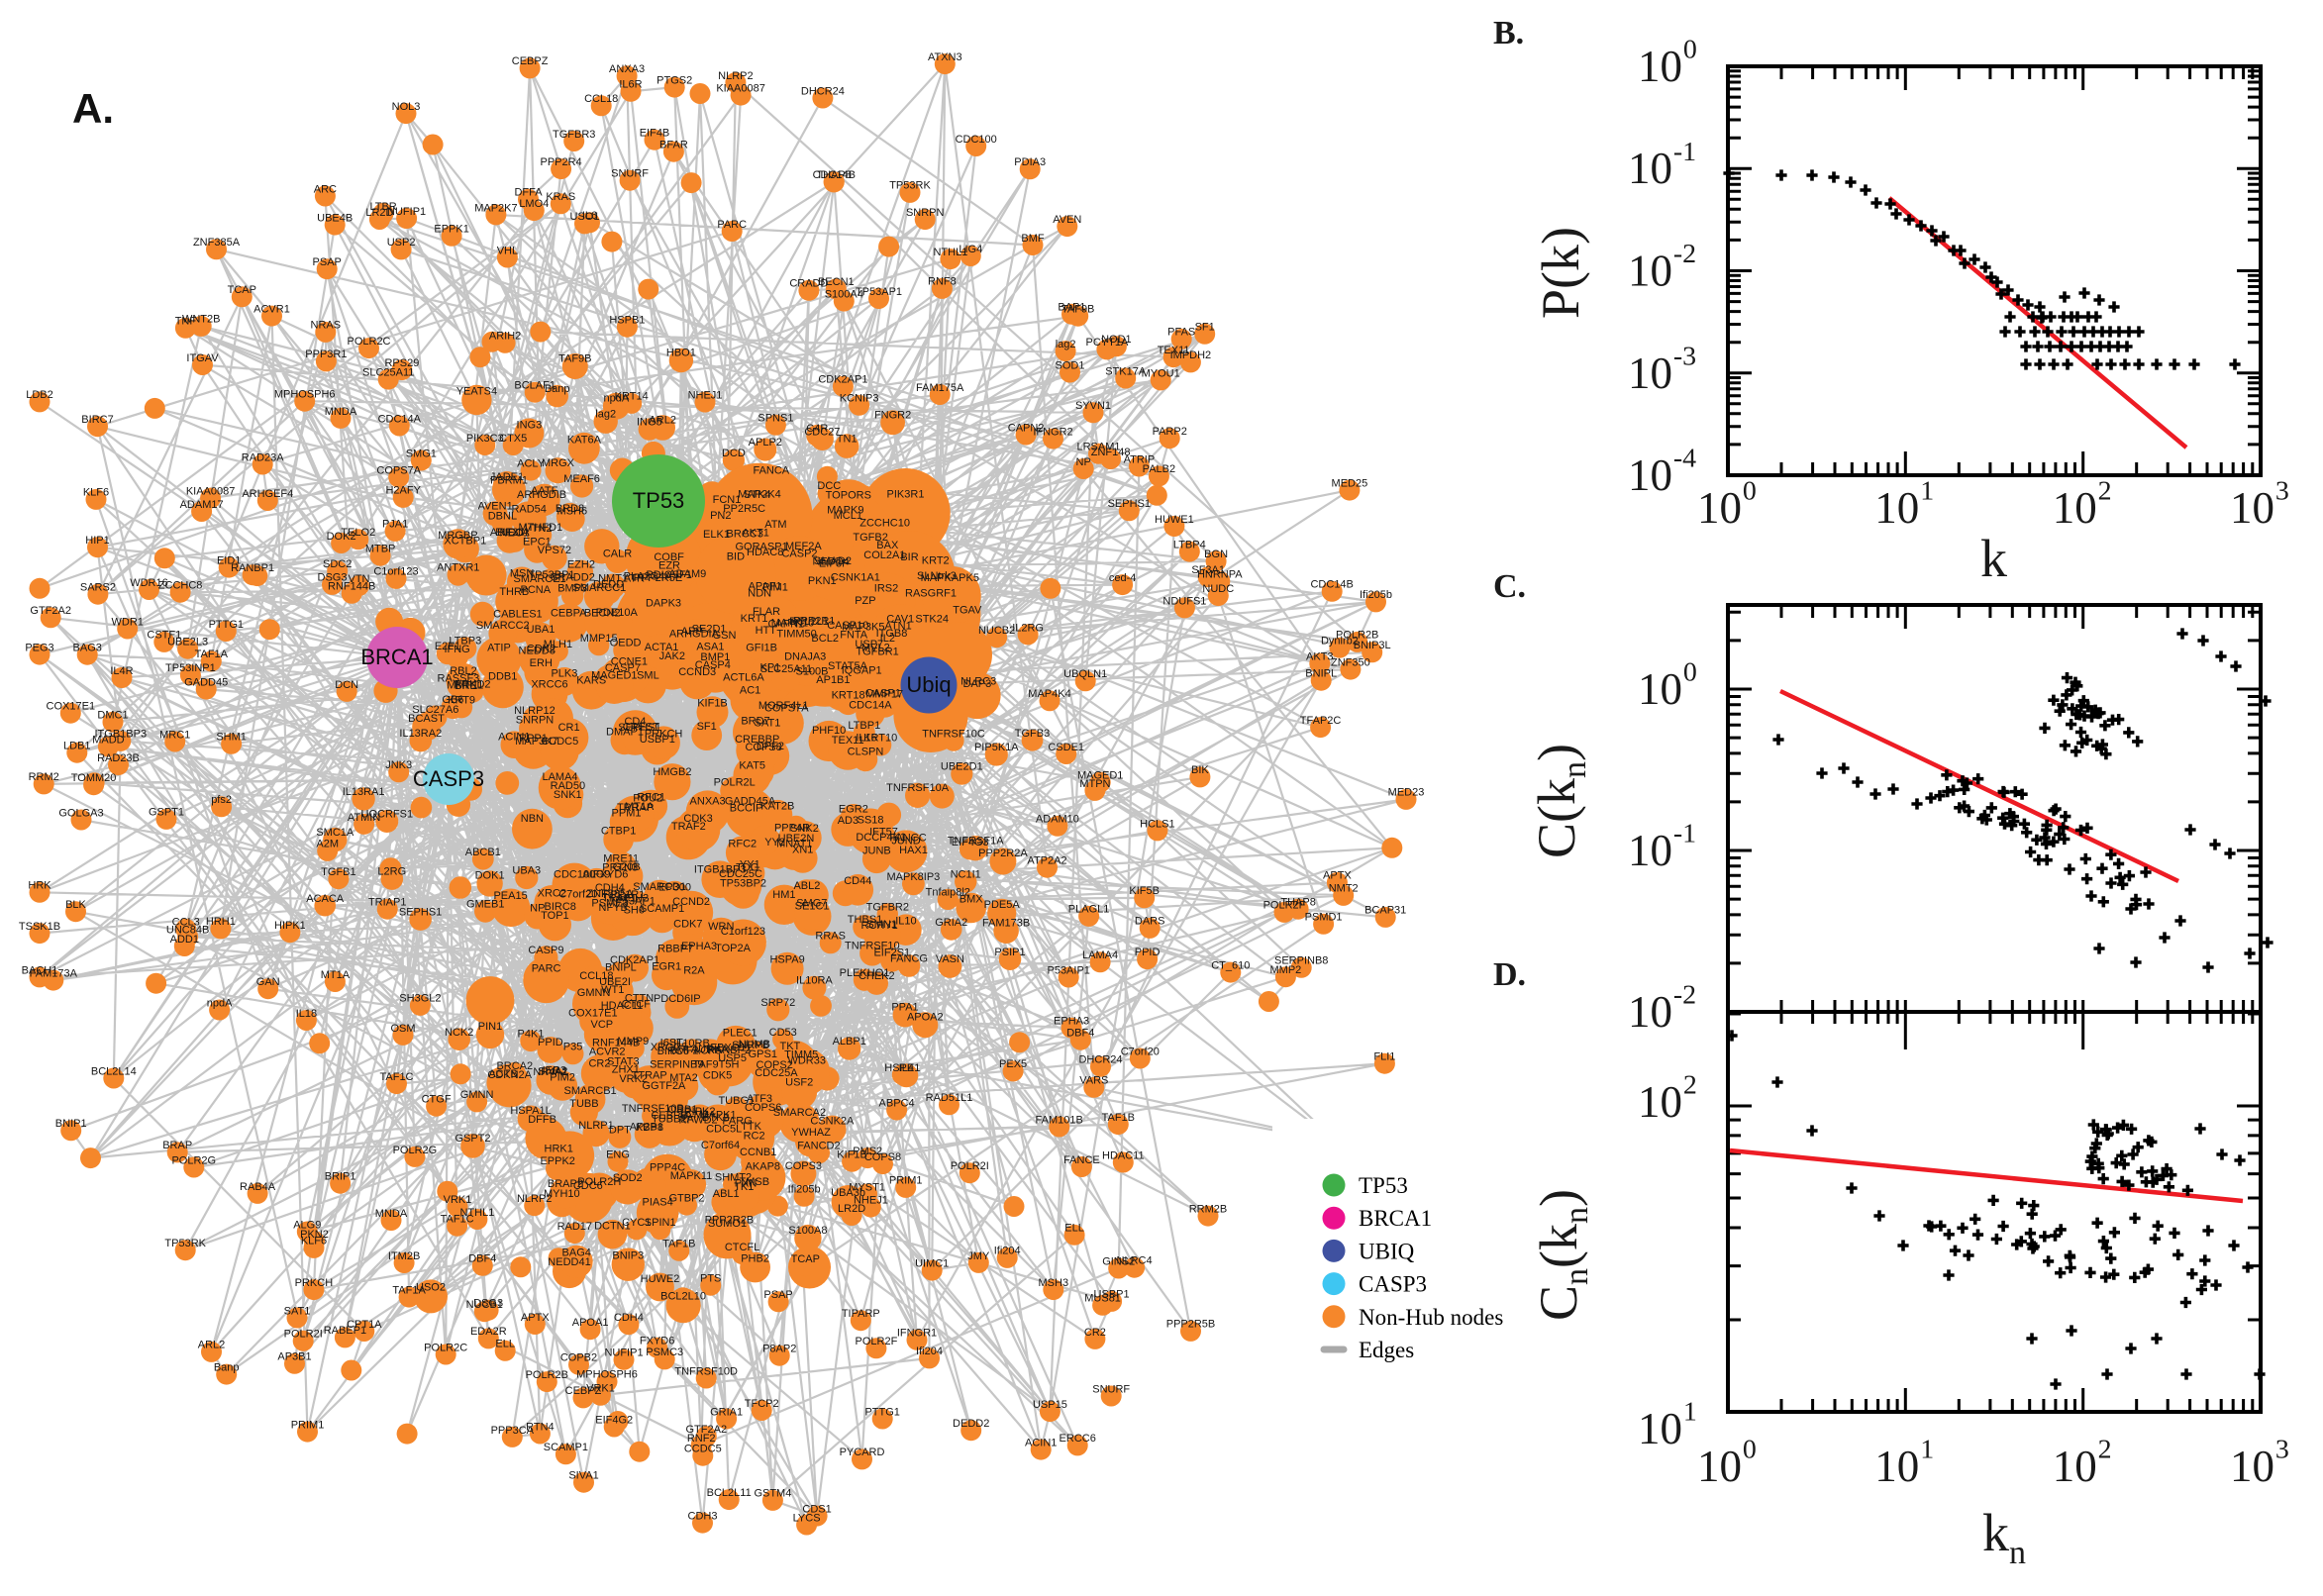 The image size is (2323, 1596). I want to click on svg-text: npdA, so click(617, 399).